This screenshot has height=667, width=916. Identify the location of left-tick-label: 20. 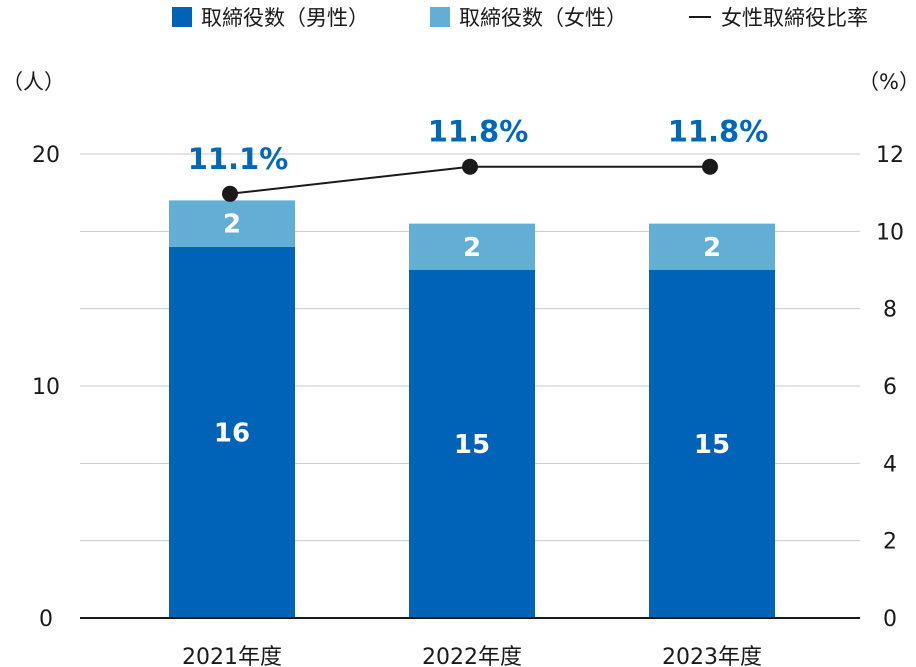
(46, 155).